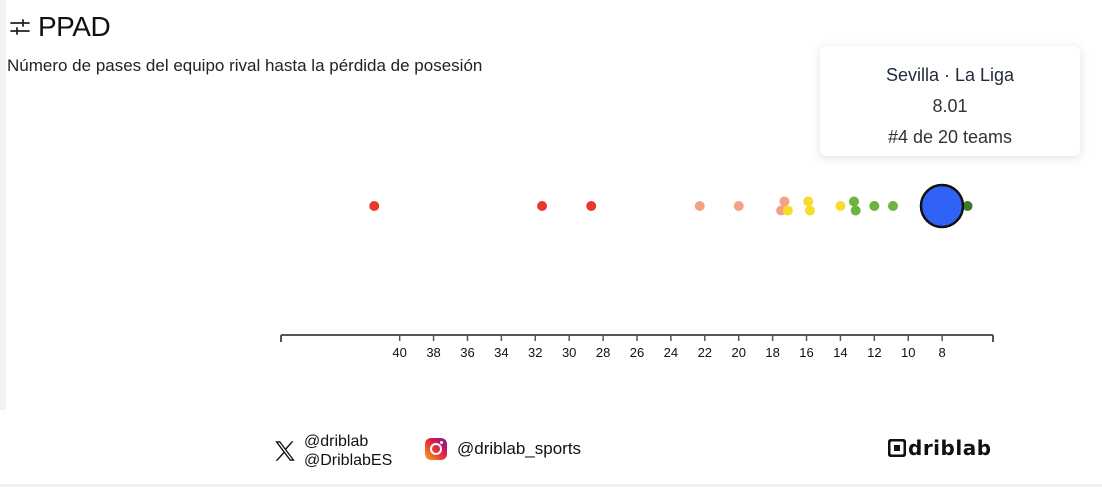  I want to click on x-logo-icon, so click(285, 451).